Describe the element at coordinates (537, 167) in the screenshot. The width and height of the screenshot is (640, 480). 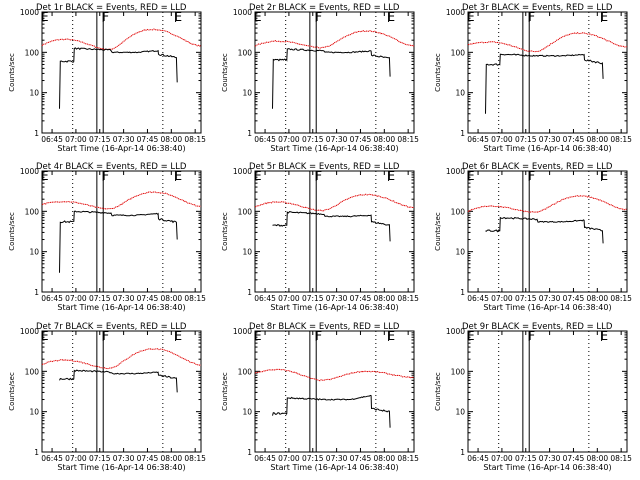
I see `panel-title: Det 6r BLACK = Events, RED = LLD` at that location.